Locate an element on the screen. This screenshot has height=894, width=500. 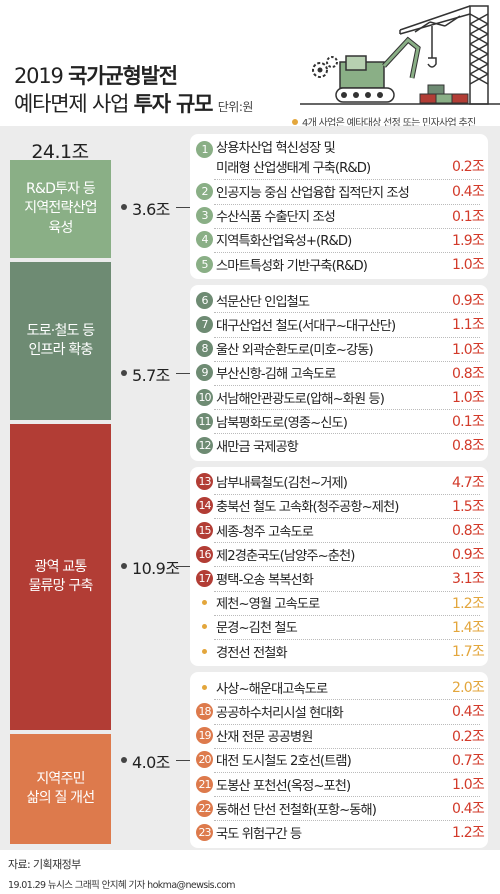
project-name: 산재 전문 공공병원 is located at coordinates (264, 738).